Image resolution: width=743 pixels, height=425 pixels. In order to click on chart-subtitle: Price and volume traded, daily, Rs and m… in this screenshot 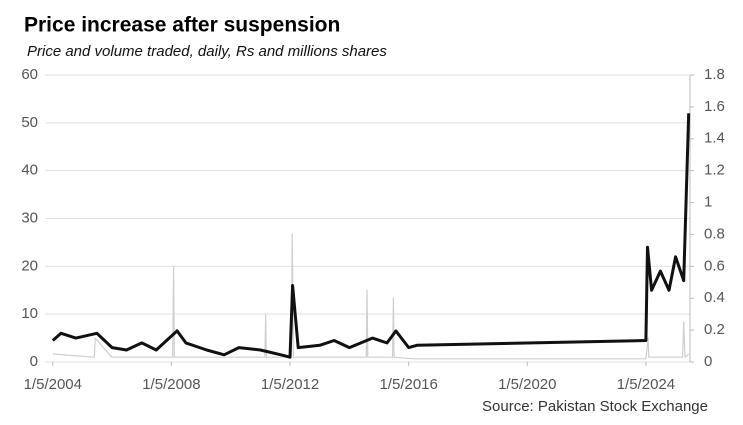, I will do `click(207, 51)`.